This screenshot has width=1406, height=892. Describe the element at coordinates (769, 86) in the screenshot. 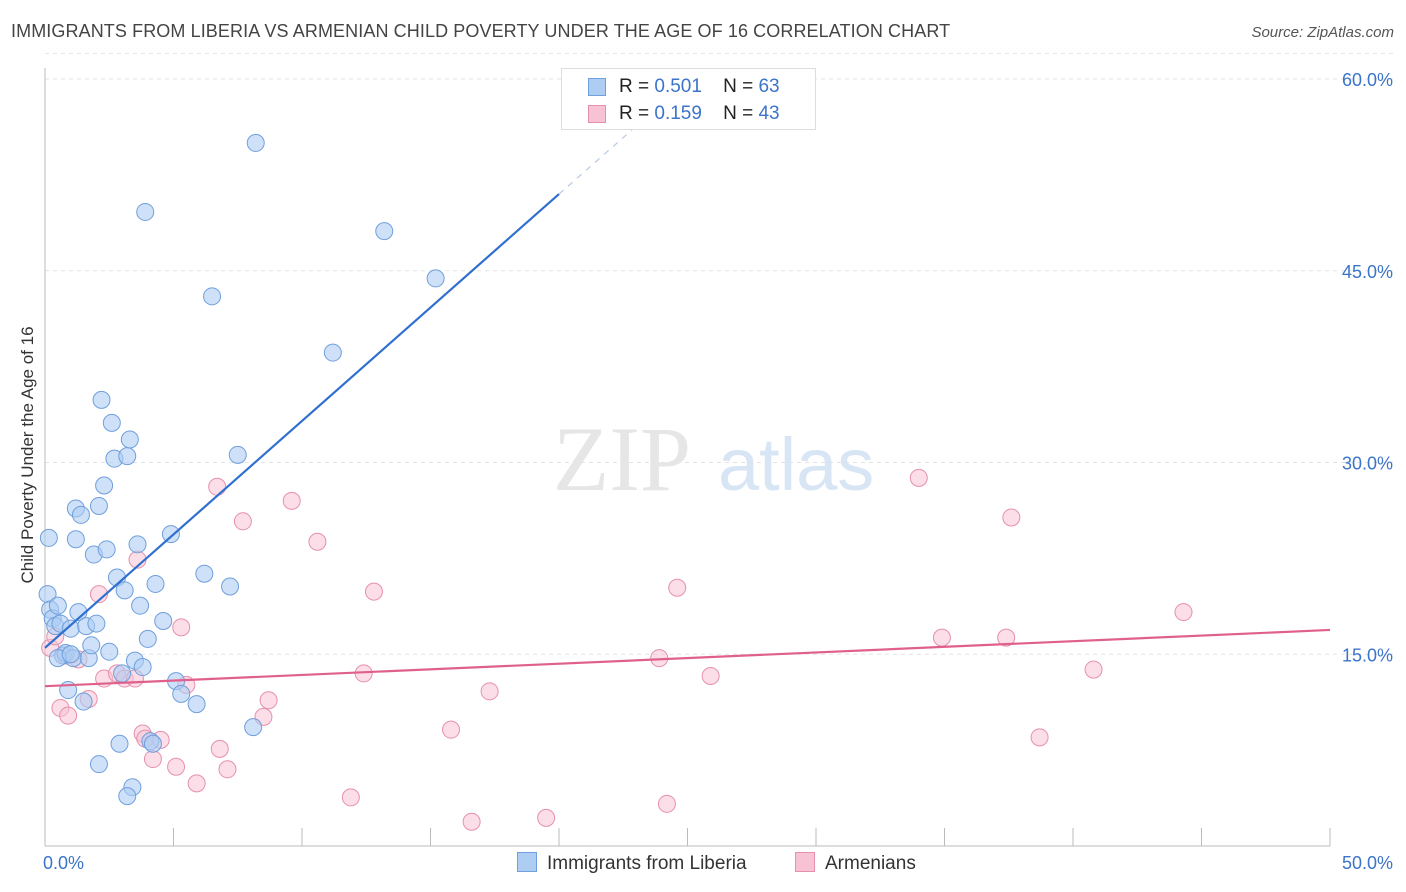

I see `legend-n-value: 63` at that location.